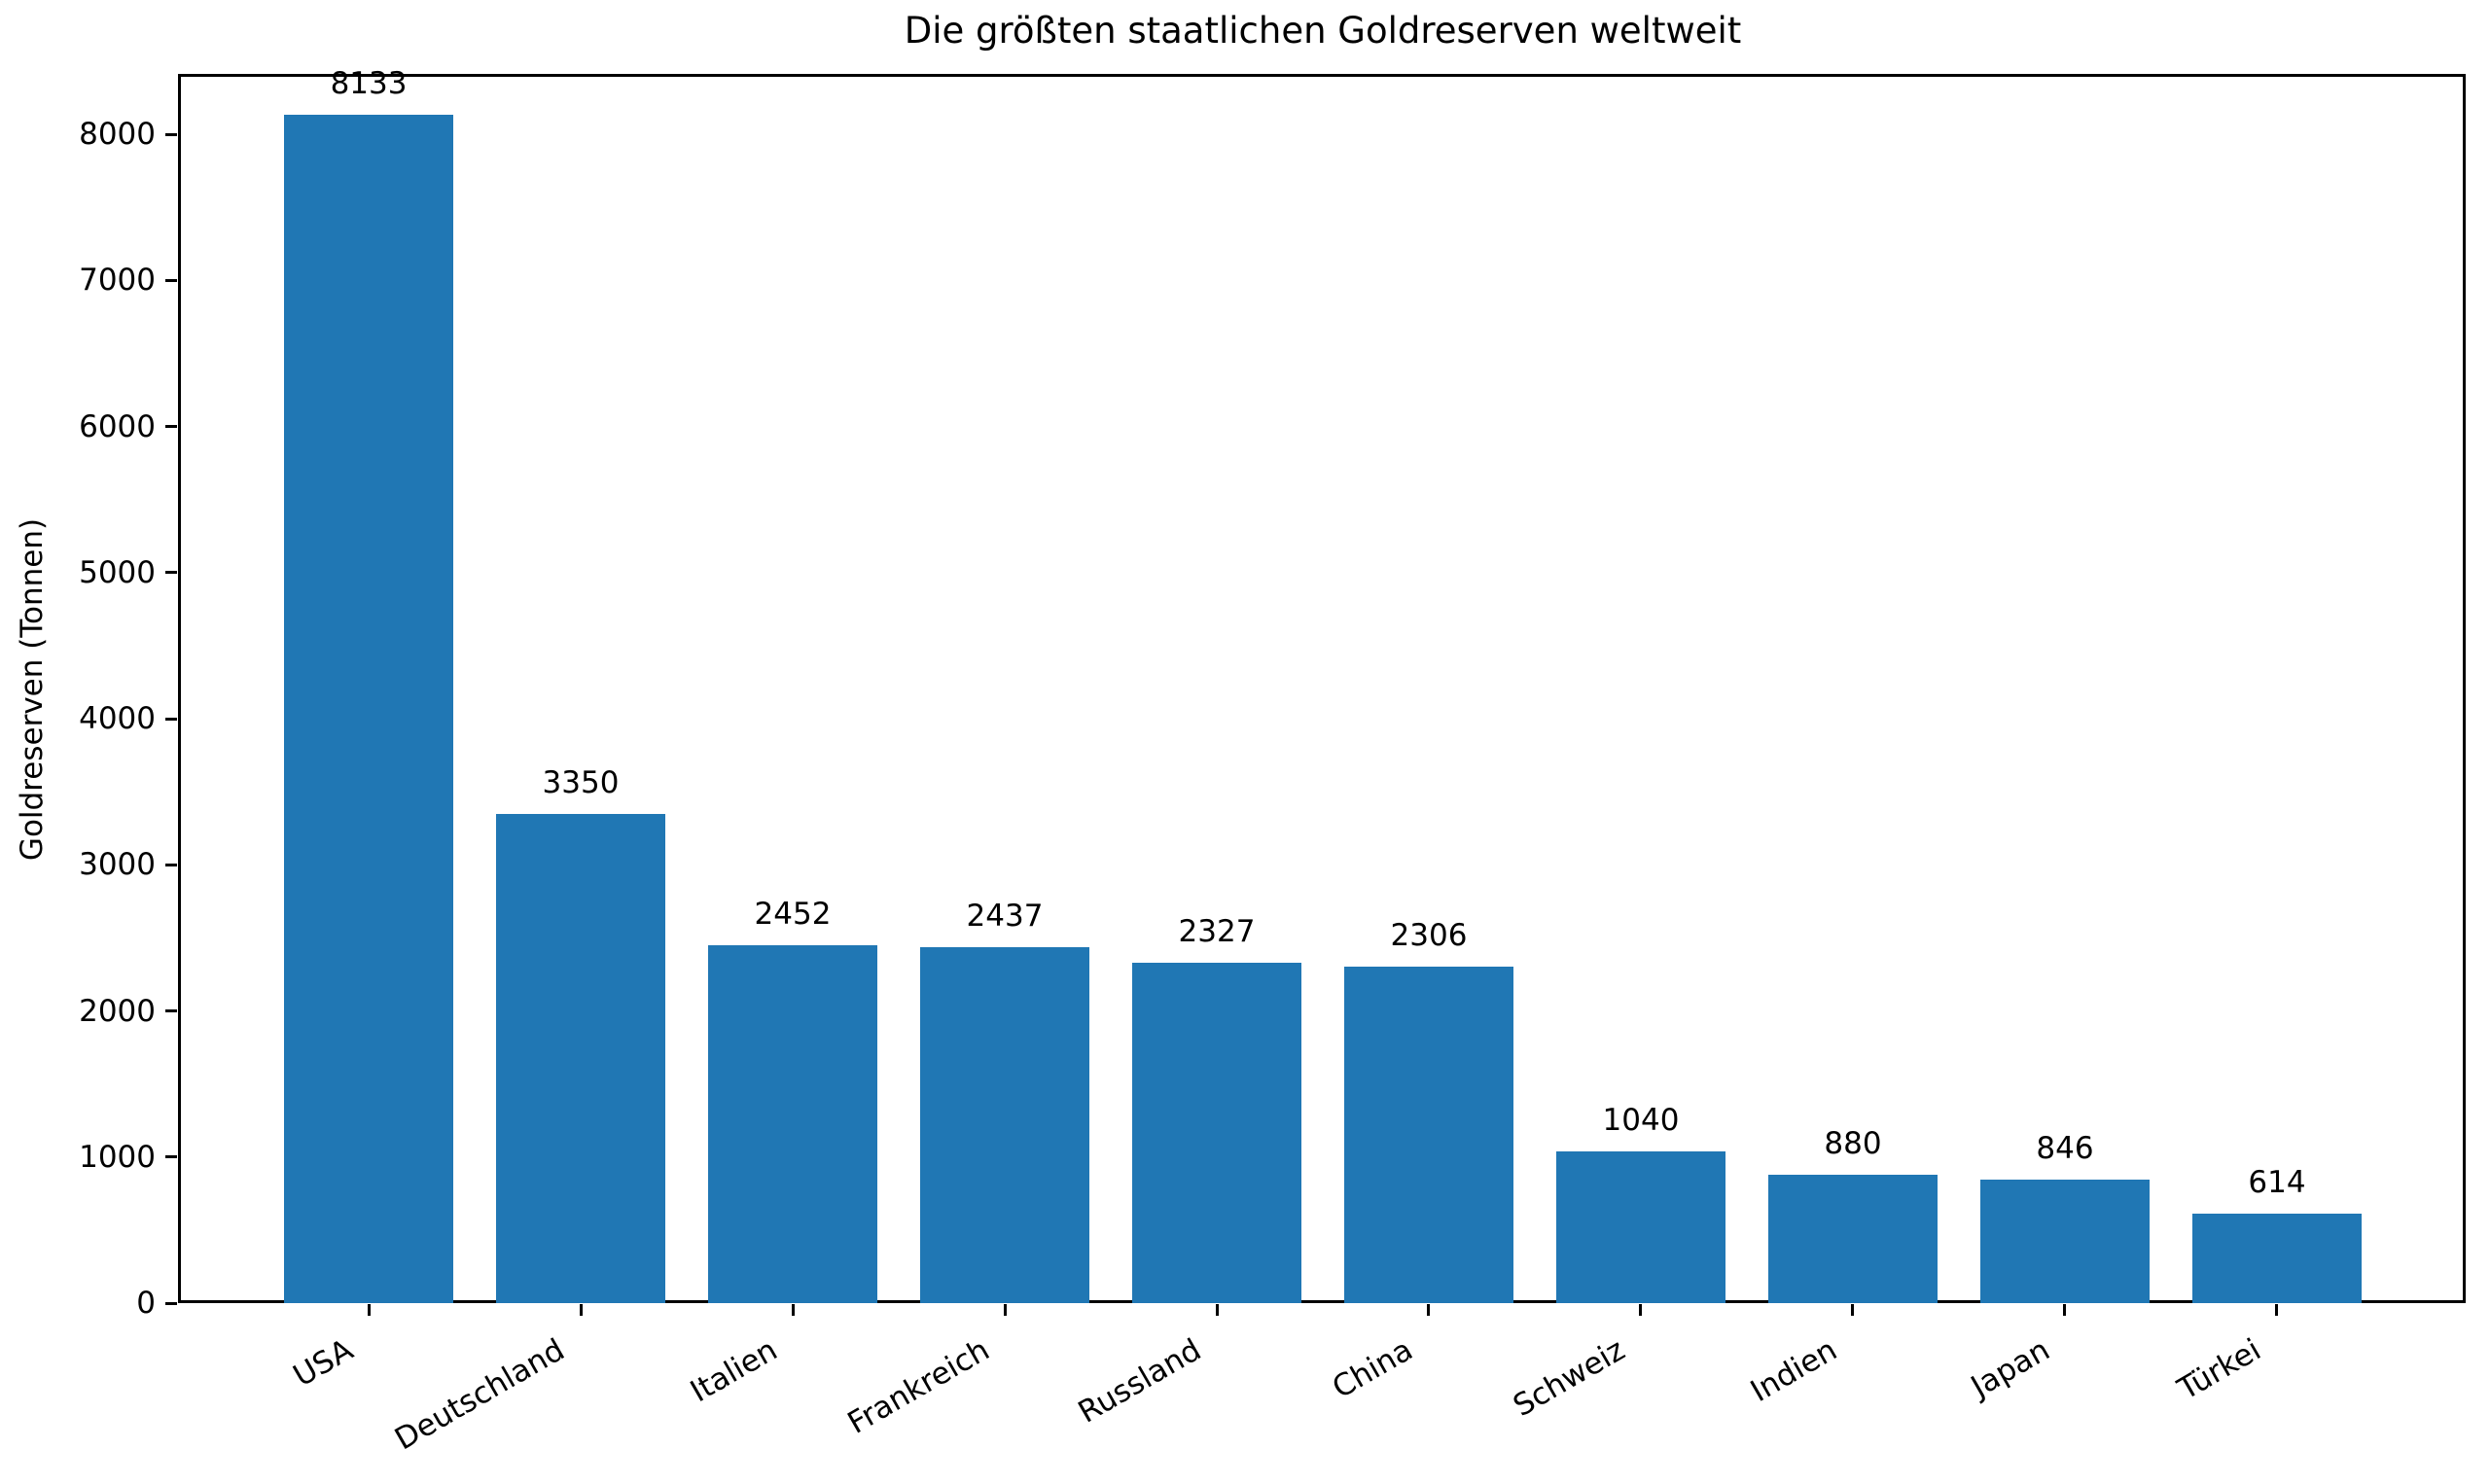 This screenshot has height=1484, width=2490. I want to click on x-tick-label: Japan, so click(2010, 1369).